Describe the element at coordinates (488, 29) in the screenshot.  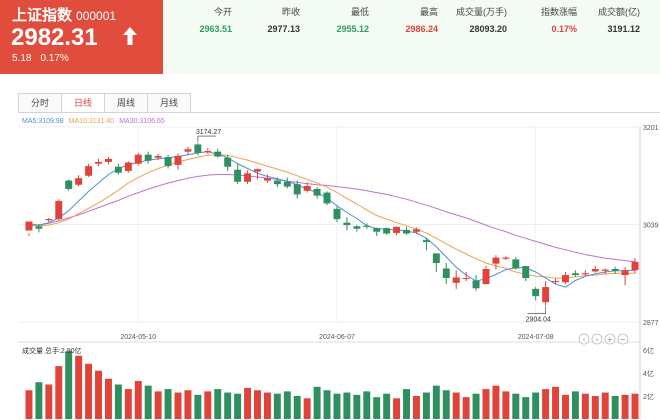
I see `stat-volume-value: 28093.20` at that location.